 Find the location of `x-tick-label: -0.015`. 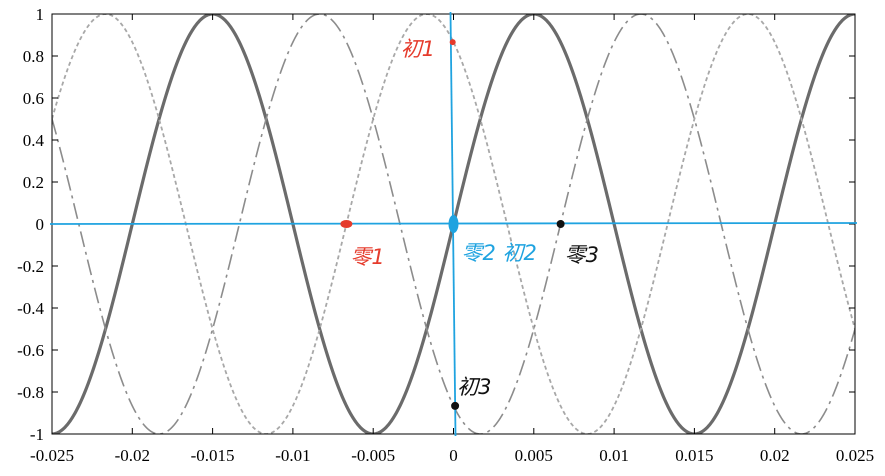

x-tick-label: -0.015 is located at coordinates (213, 455).